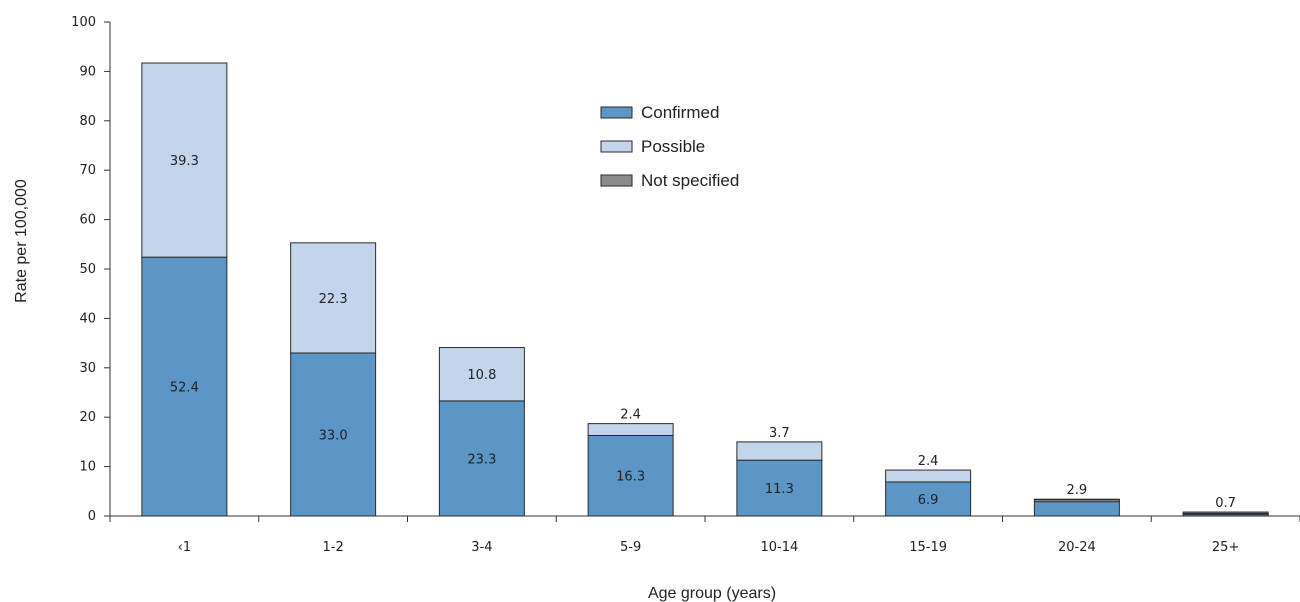  I want to click on legend-label: Not specified, so click(690, 180).